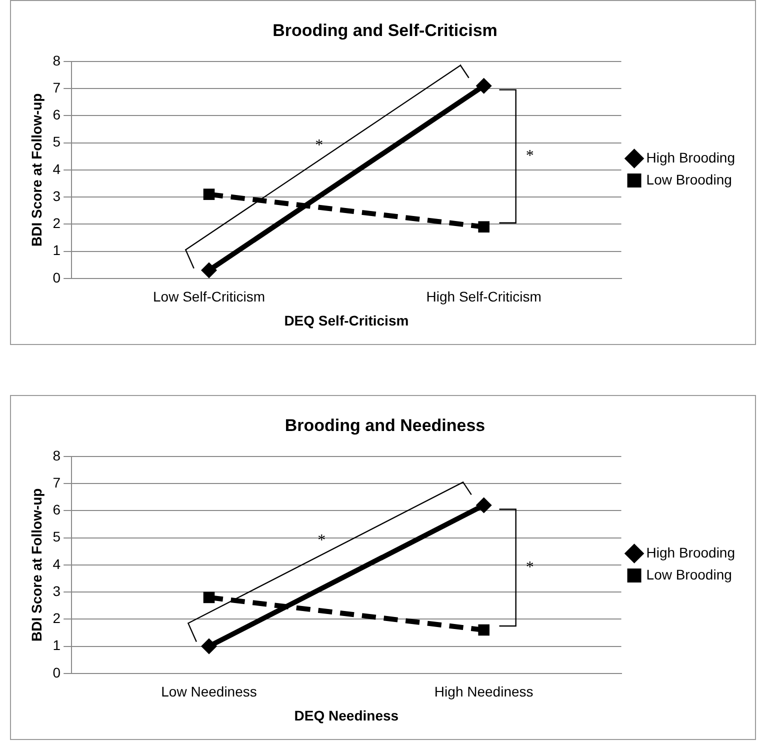 The image size is (758, 745). What do you see at coordinates (346, 715) in the screenshot?
I see `x-axis-title: DEQ Neediness` at bounding box center [346, 715].